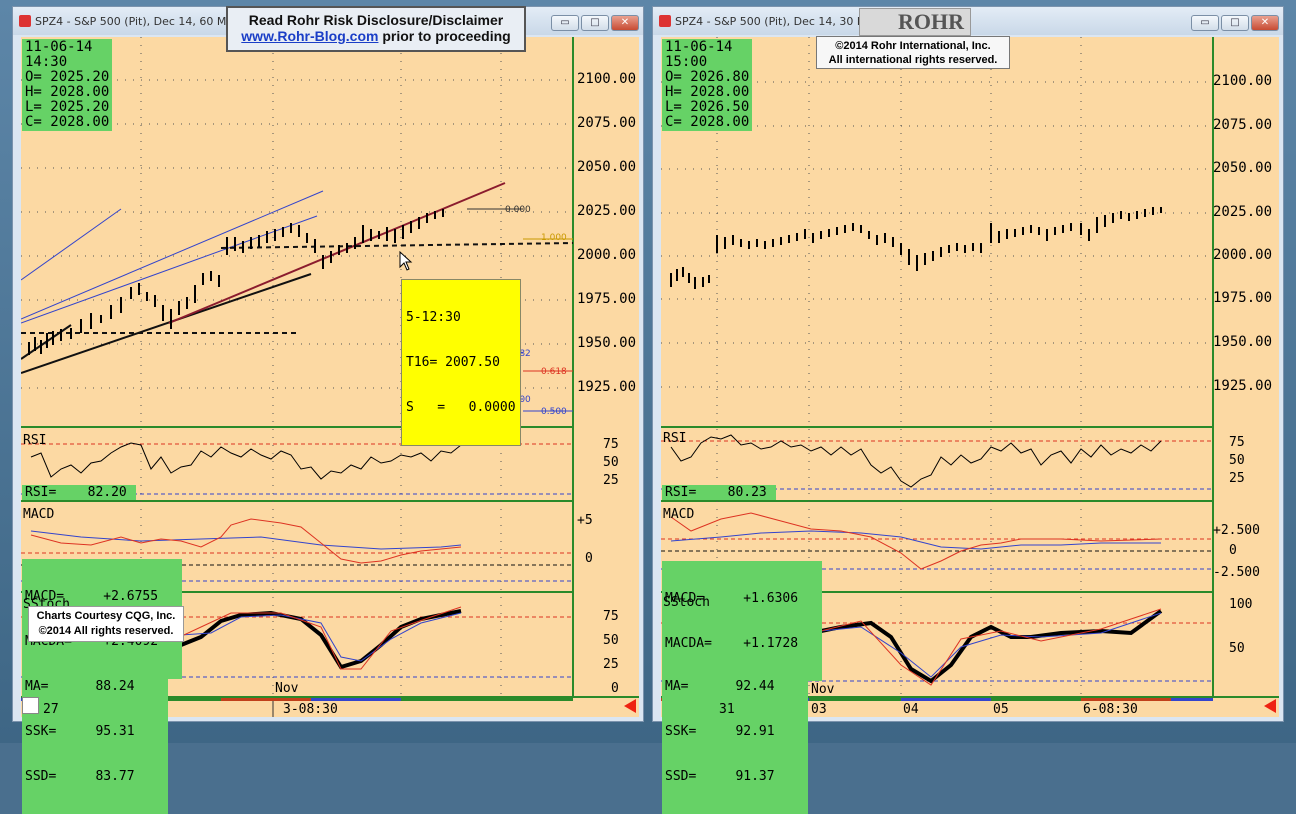 Image resolution: width=1296 pixels, height=814 pixels. Describe the element at coordinates (136, 21) in the screenshot. I see `left-window-title: SPZ4 - S&P 500 (Pit), Dec 14, 60 Min` at that location.